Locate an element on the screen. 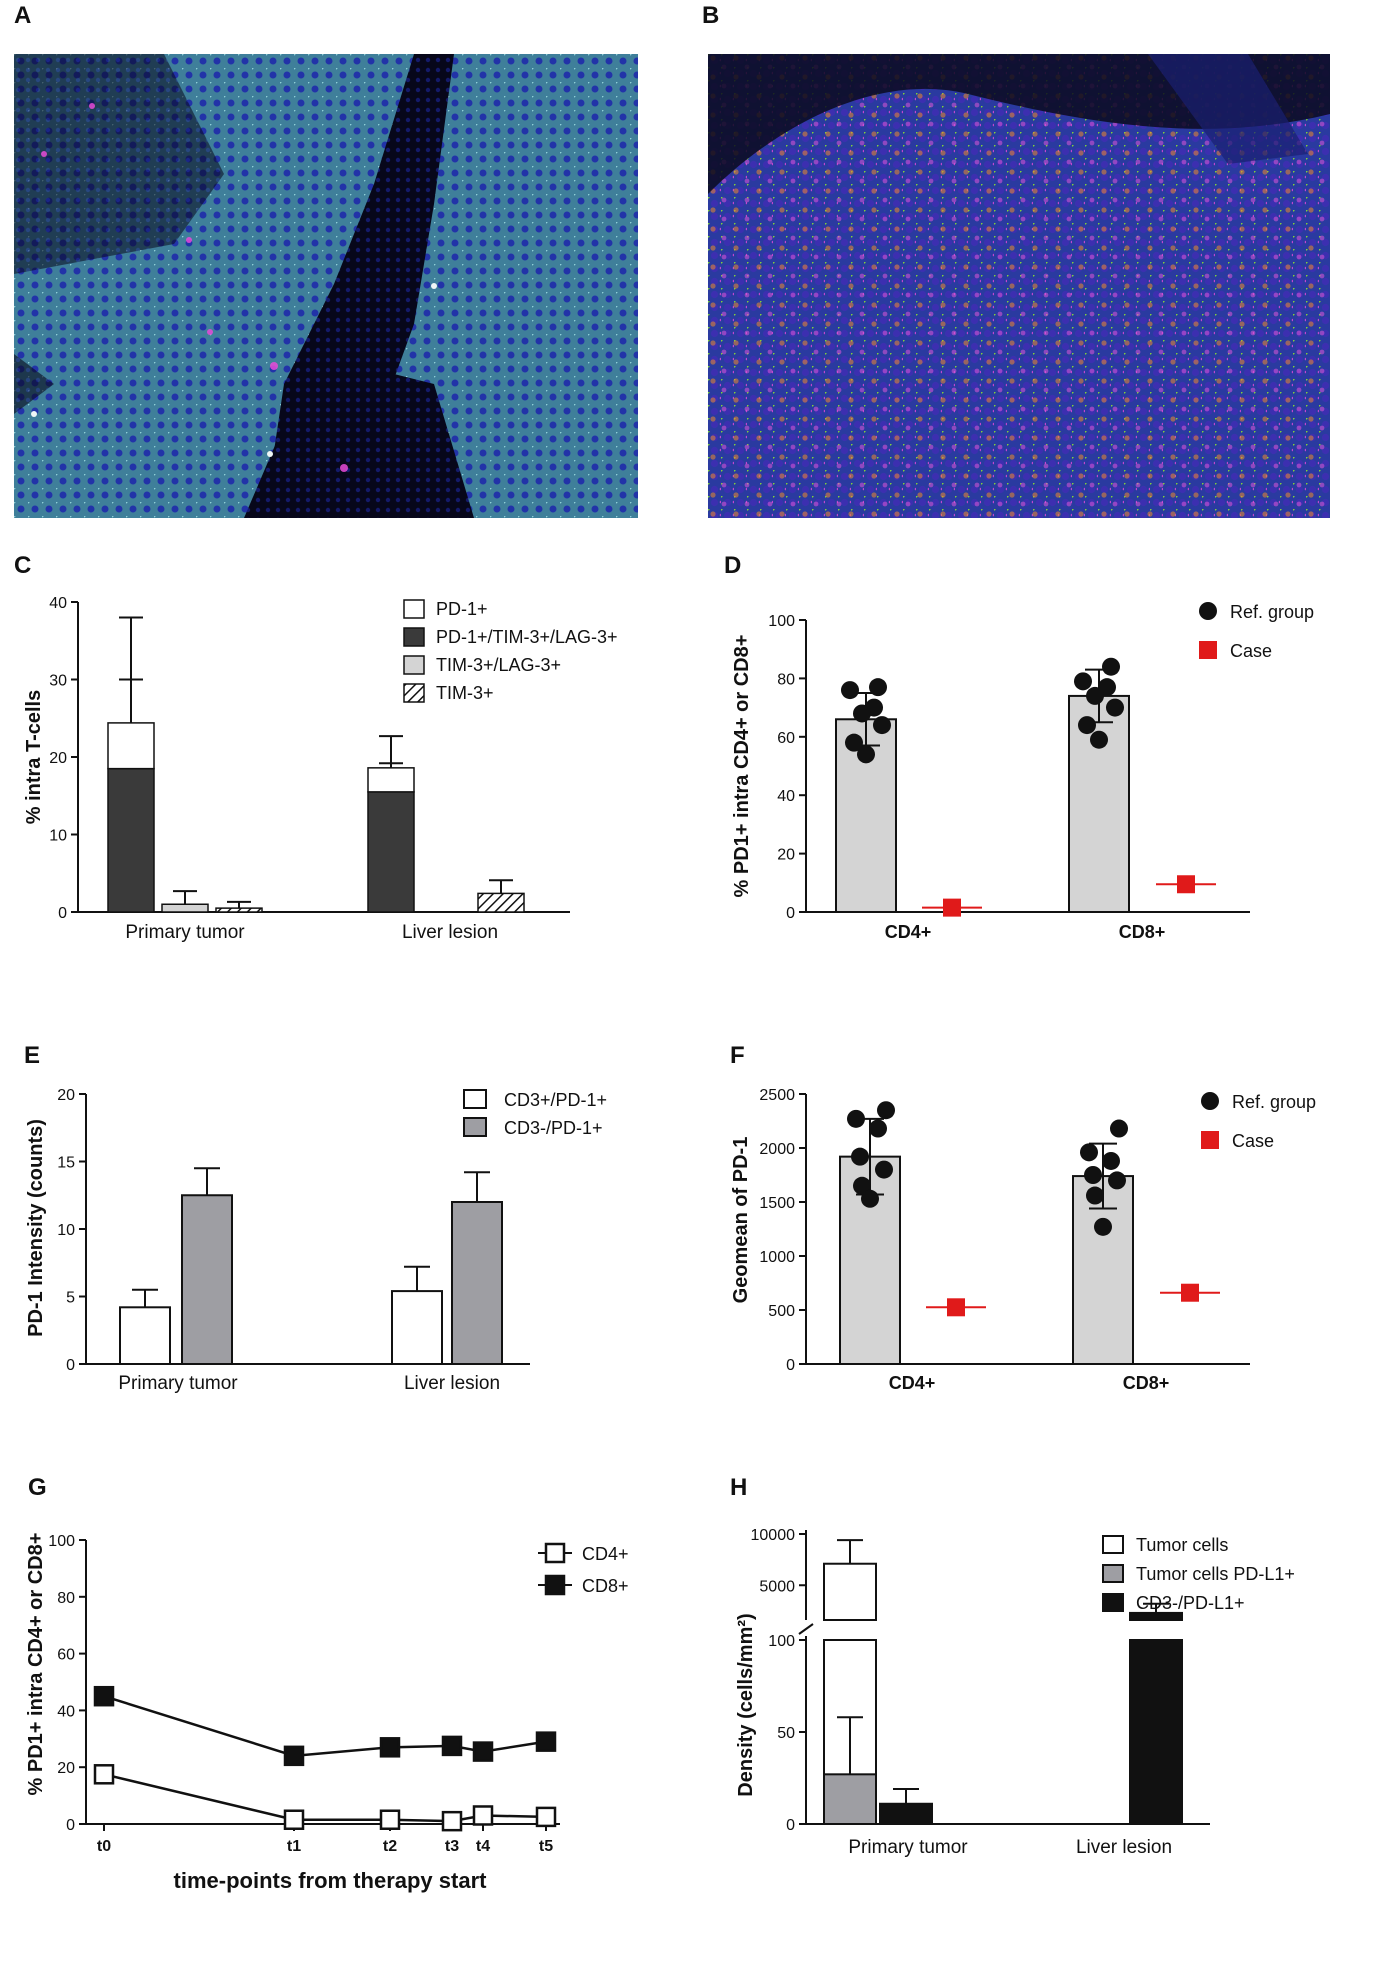 The image size is (1378, 1974). y-tick-label: 80 is located at coordinates (66, 1598).